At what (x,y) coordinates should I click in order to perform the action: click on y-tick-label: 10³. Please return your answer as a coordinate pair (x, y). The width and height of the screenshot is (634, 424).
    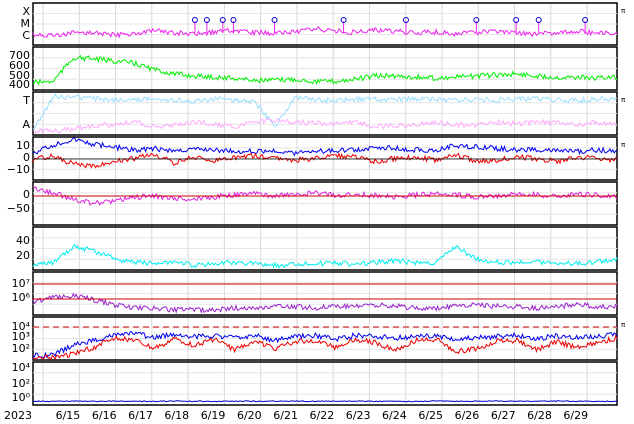
    Looking at the image, I should click on (21, 336).